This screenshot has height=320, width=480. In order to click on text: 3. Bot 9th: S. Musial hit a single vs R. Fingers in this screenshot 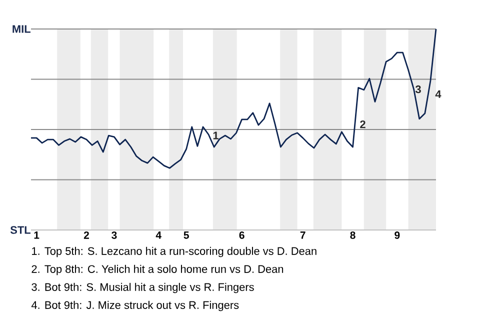, I will do `click(143, 288)`.